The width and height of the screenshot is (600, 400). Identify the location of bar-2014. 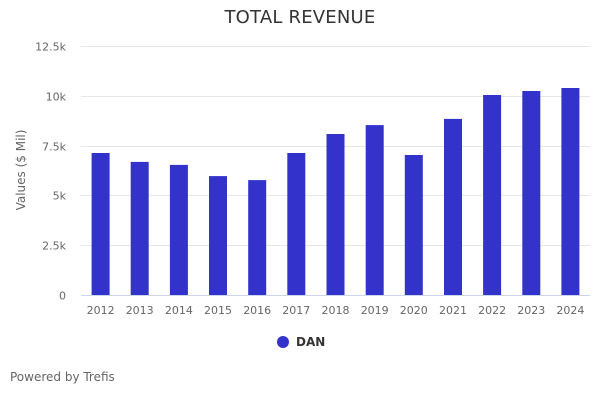
(178, 229).